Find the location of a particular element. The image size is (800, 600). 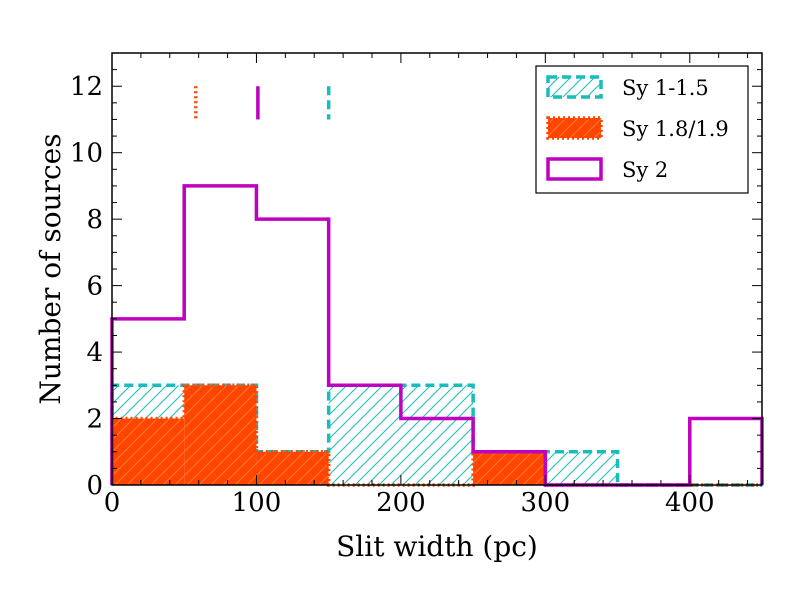

y-tick-label: 2 is located at coordinates (94, 420).